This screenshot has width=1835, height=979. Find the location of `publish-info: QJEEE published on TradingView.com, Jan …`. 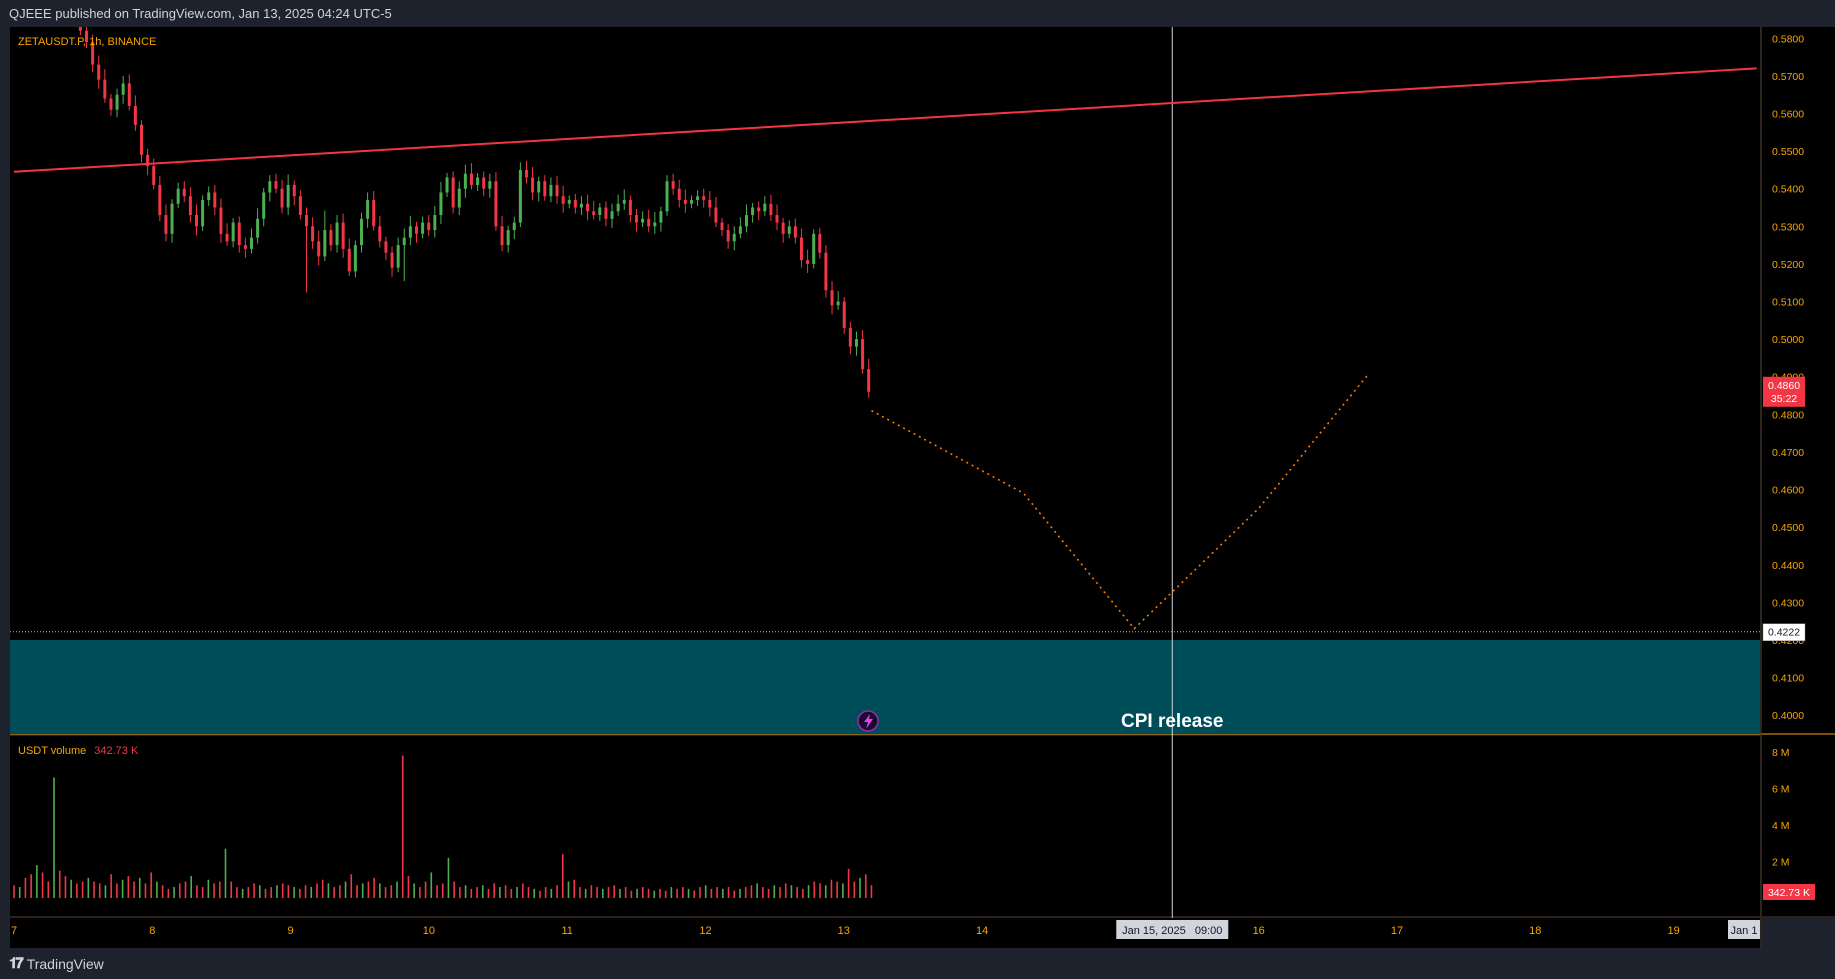

publish-info: QJEEE published on TradingView.com, Jan … is located at coordinates (200, 13).